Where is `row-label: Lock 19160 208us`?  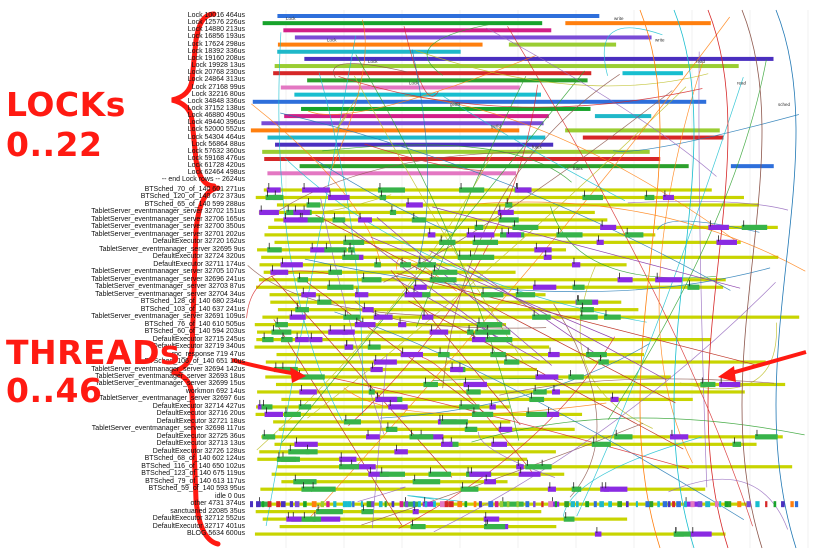
row-label: Lock 19160 208us is located at coordinates (216, 58).